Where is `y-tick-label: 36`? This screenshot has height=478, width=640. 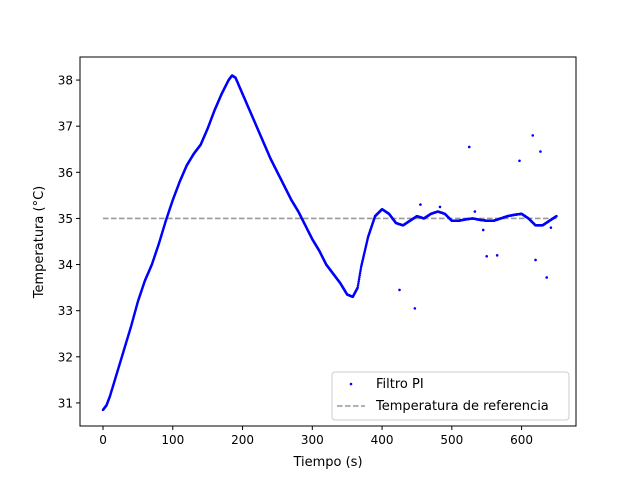 y-tick-label: 36 is located at coordinates (65, 173).